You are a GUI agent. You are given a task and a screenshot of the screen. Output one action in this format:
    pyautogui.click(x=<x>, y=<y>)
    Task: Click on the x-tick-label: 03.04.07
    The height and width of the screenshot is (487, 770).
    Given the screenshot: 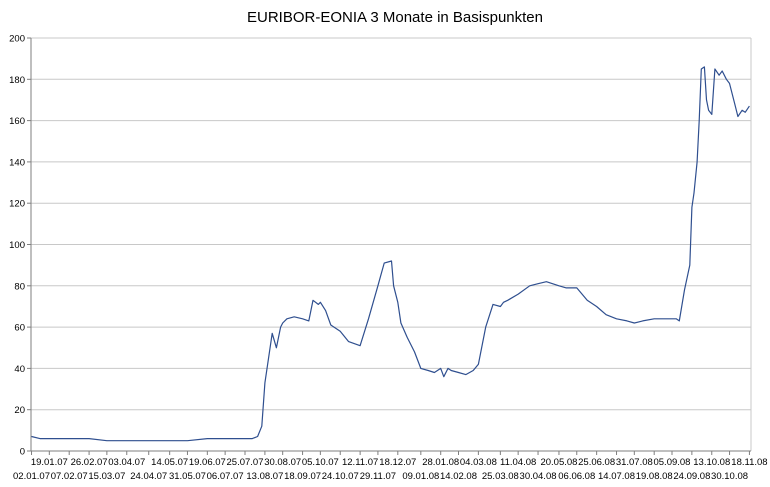 What is the action you would take?
    pyautogui.click(x=126, y=462)
    